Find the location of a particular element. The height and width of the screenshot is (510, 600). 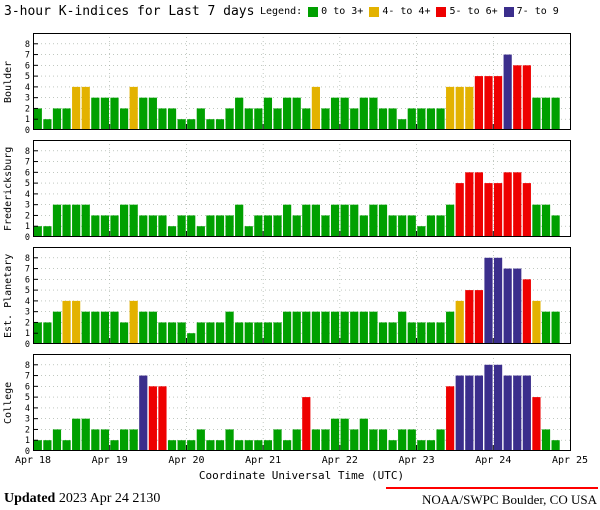

legend: Legend: 0 to 3+ 4- to 4+ 5- to 6+ 7- to 9 is located at coordinates (409, 11).